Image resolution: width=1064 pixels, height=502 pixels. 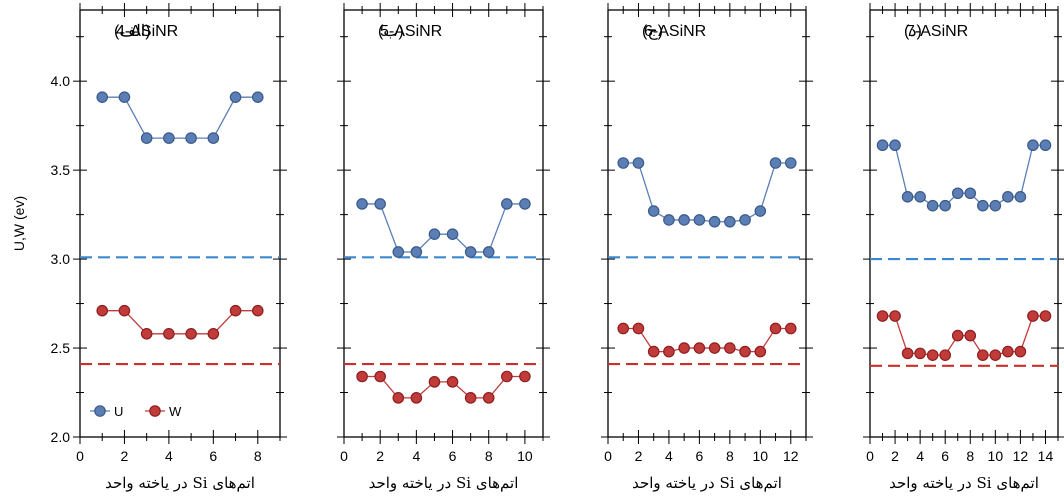 What do you see at coordinates (675, 31) in the screenshot?
I see `panel-title: 6-ASiNR` at bounding box center [675, 31].